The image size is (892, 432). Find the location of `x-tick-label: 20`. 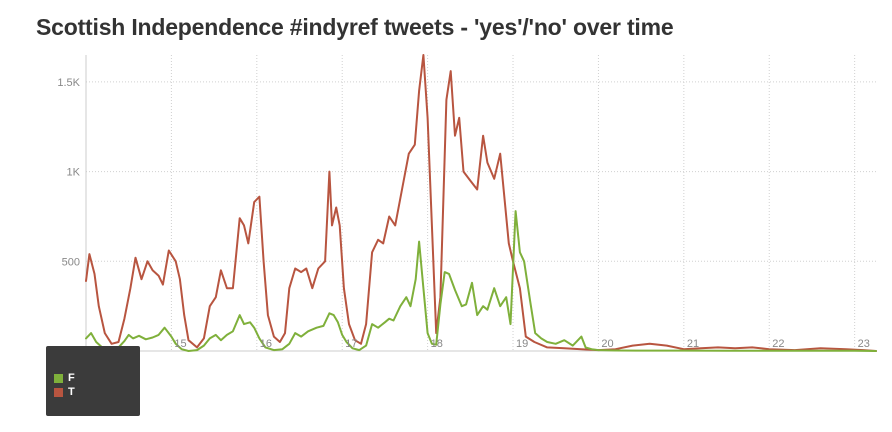

x-tick-label: 20 is located at coordinates (607, 344).